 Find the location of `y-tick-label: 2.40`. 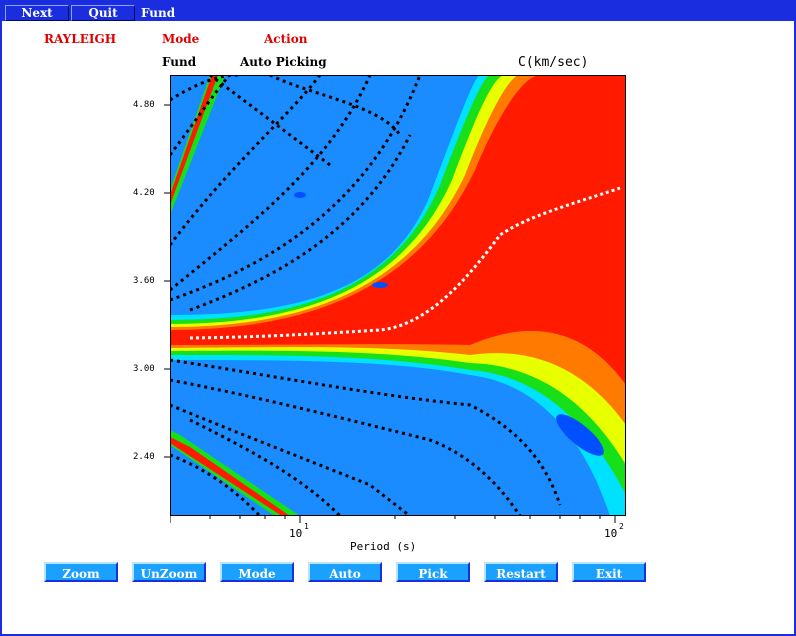

y-tick-label: 2.40 is located at coordinates (144, 457).